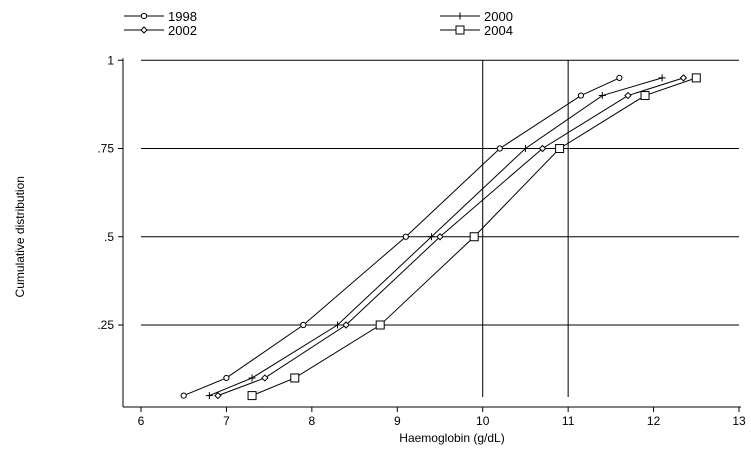 The height and width of the screenshot is (449, 751). What do you see at coordinates (109, 237) in the screenshot?
I see `y-tick-label: .5` at bounding box center [109, 237].